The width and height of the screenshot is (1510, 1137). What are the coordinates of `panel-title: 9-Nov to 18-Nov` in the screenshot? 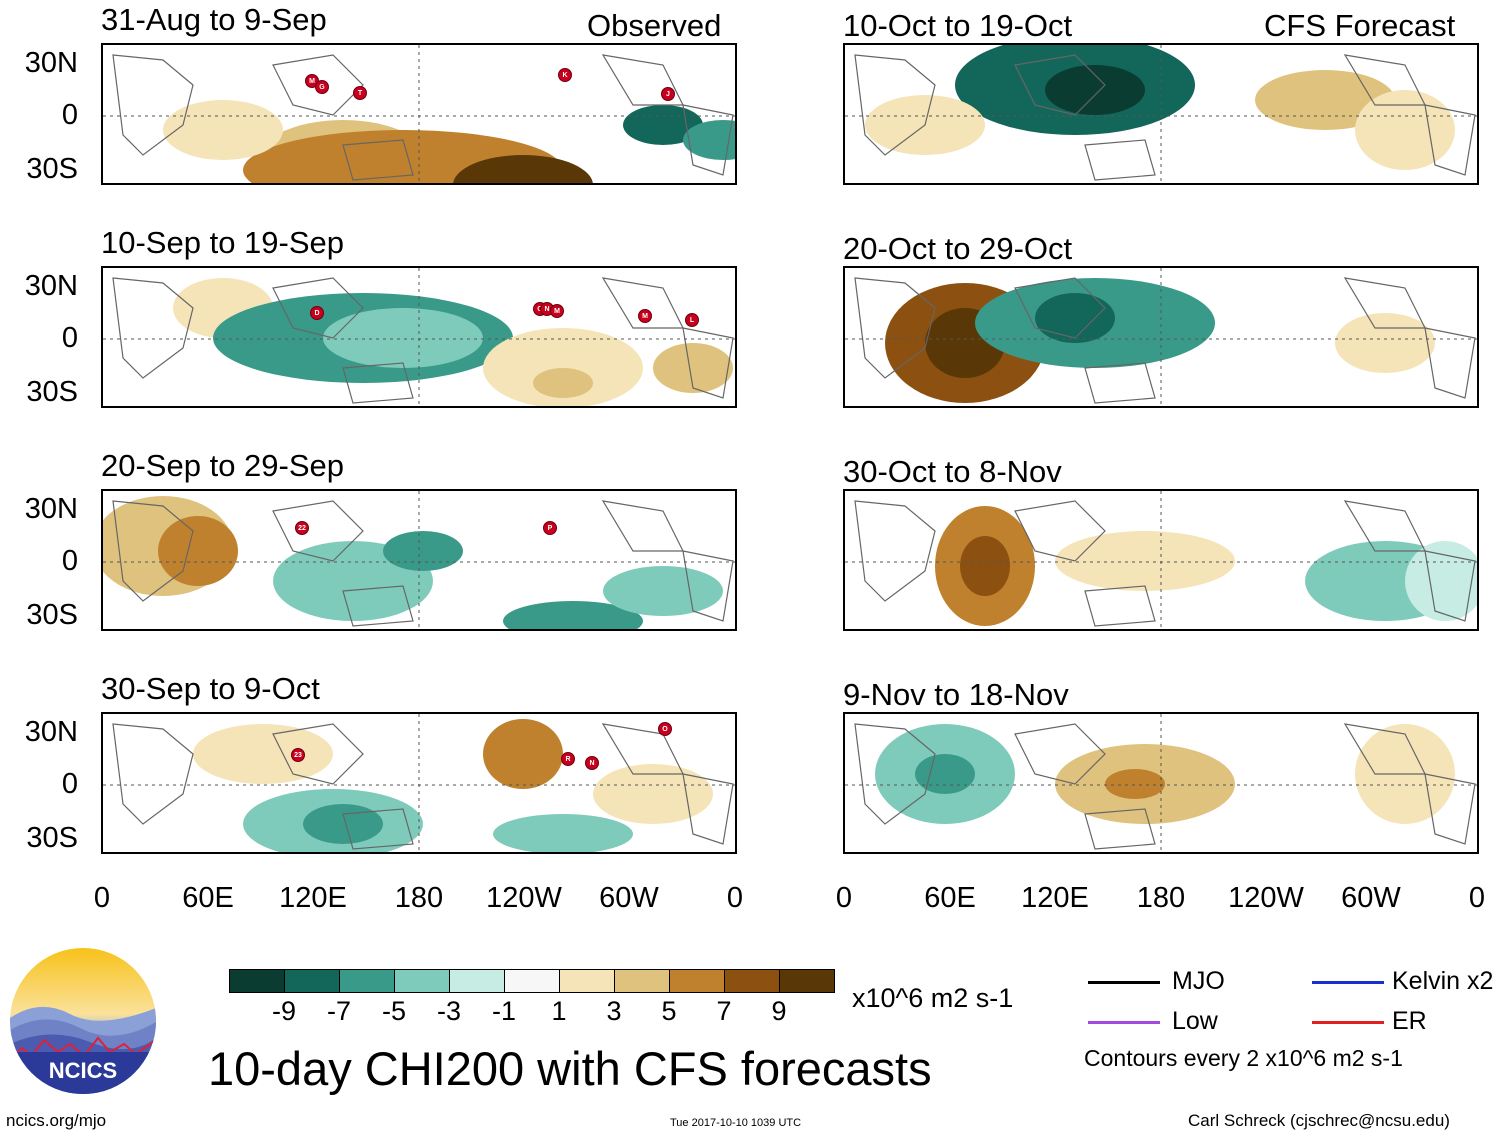 It's located at (956, 694).